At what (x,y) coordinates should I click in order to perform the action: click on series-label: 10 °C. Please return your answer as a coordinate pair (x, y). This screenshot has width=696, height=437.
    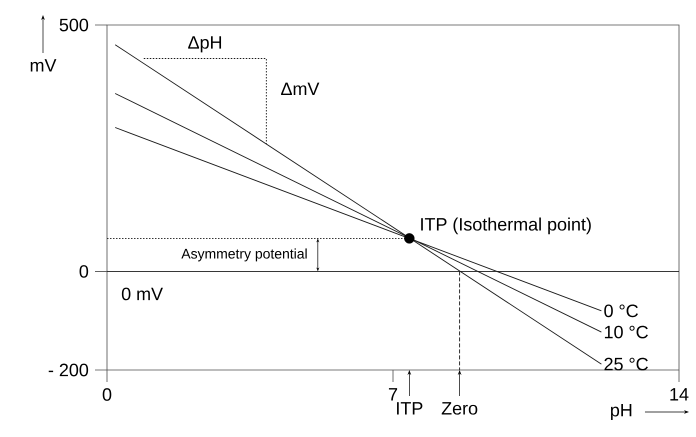
    Looking at the image, I should click on (626, 332).